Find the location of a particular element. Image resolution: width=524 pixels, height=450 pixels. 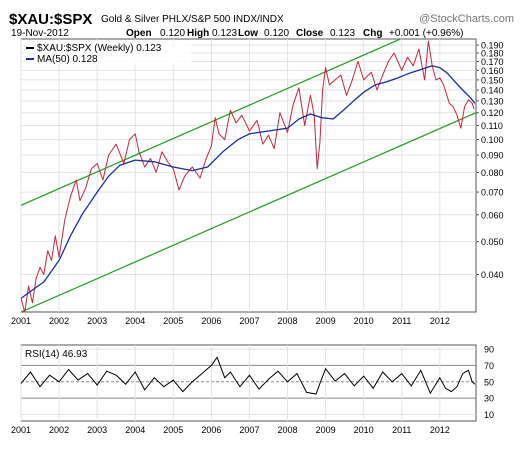

close-label: Close is located at coordinates (310, 33).